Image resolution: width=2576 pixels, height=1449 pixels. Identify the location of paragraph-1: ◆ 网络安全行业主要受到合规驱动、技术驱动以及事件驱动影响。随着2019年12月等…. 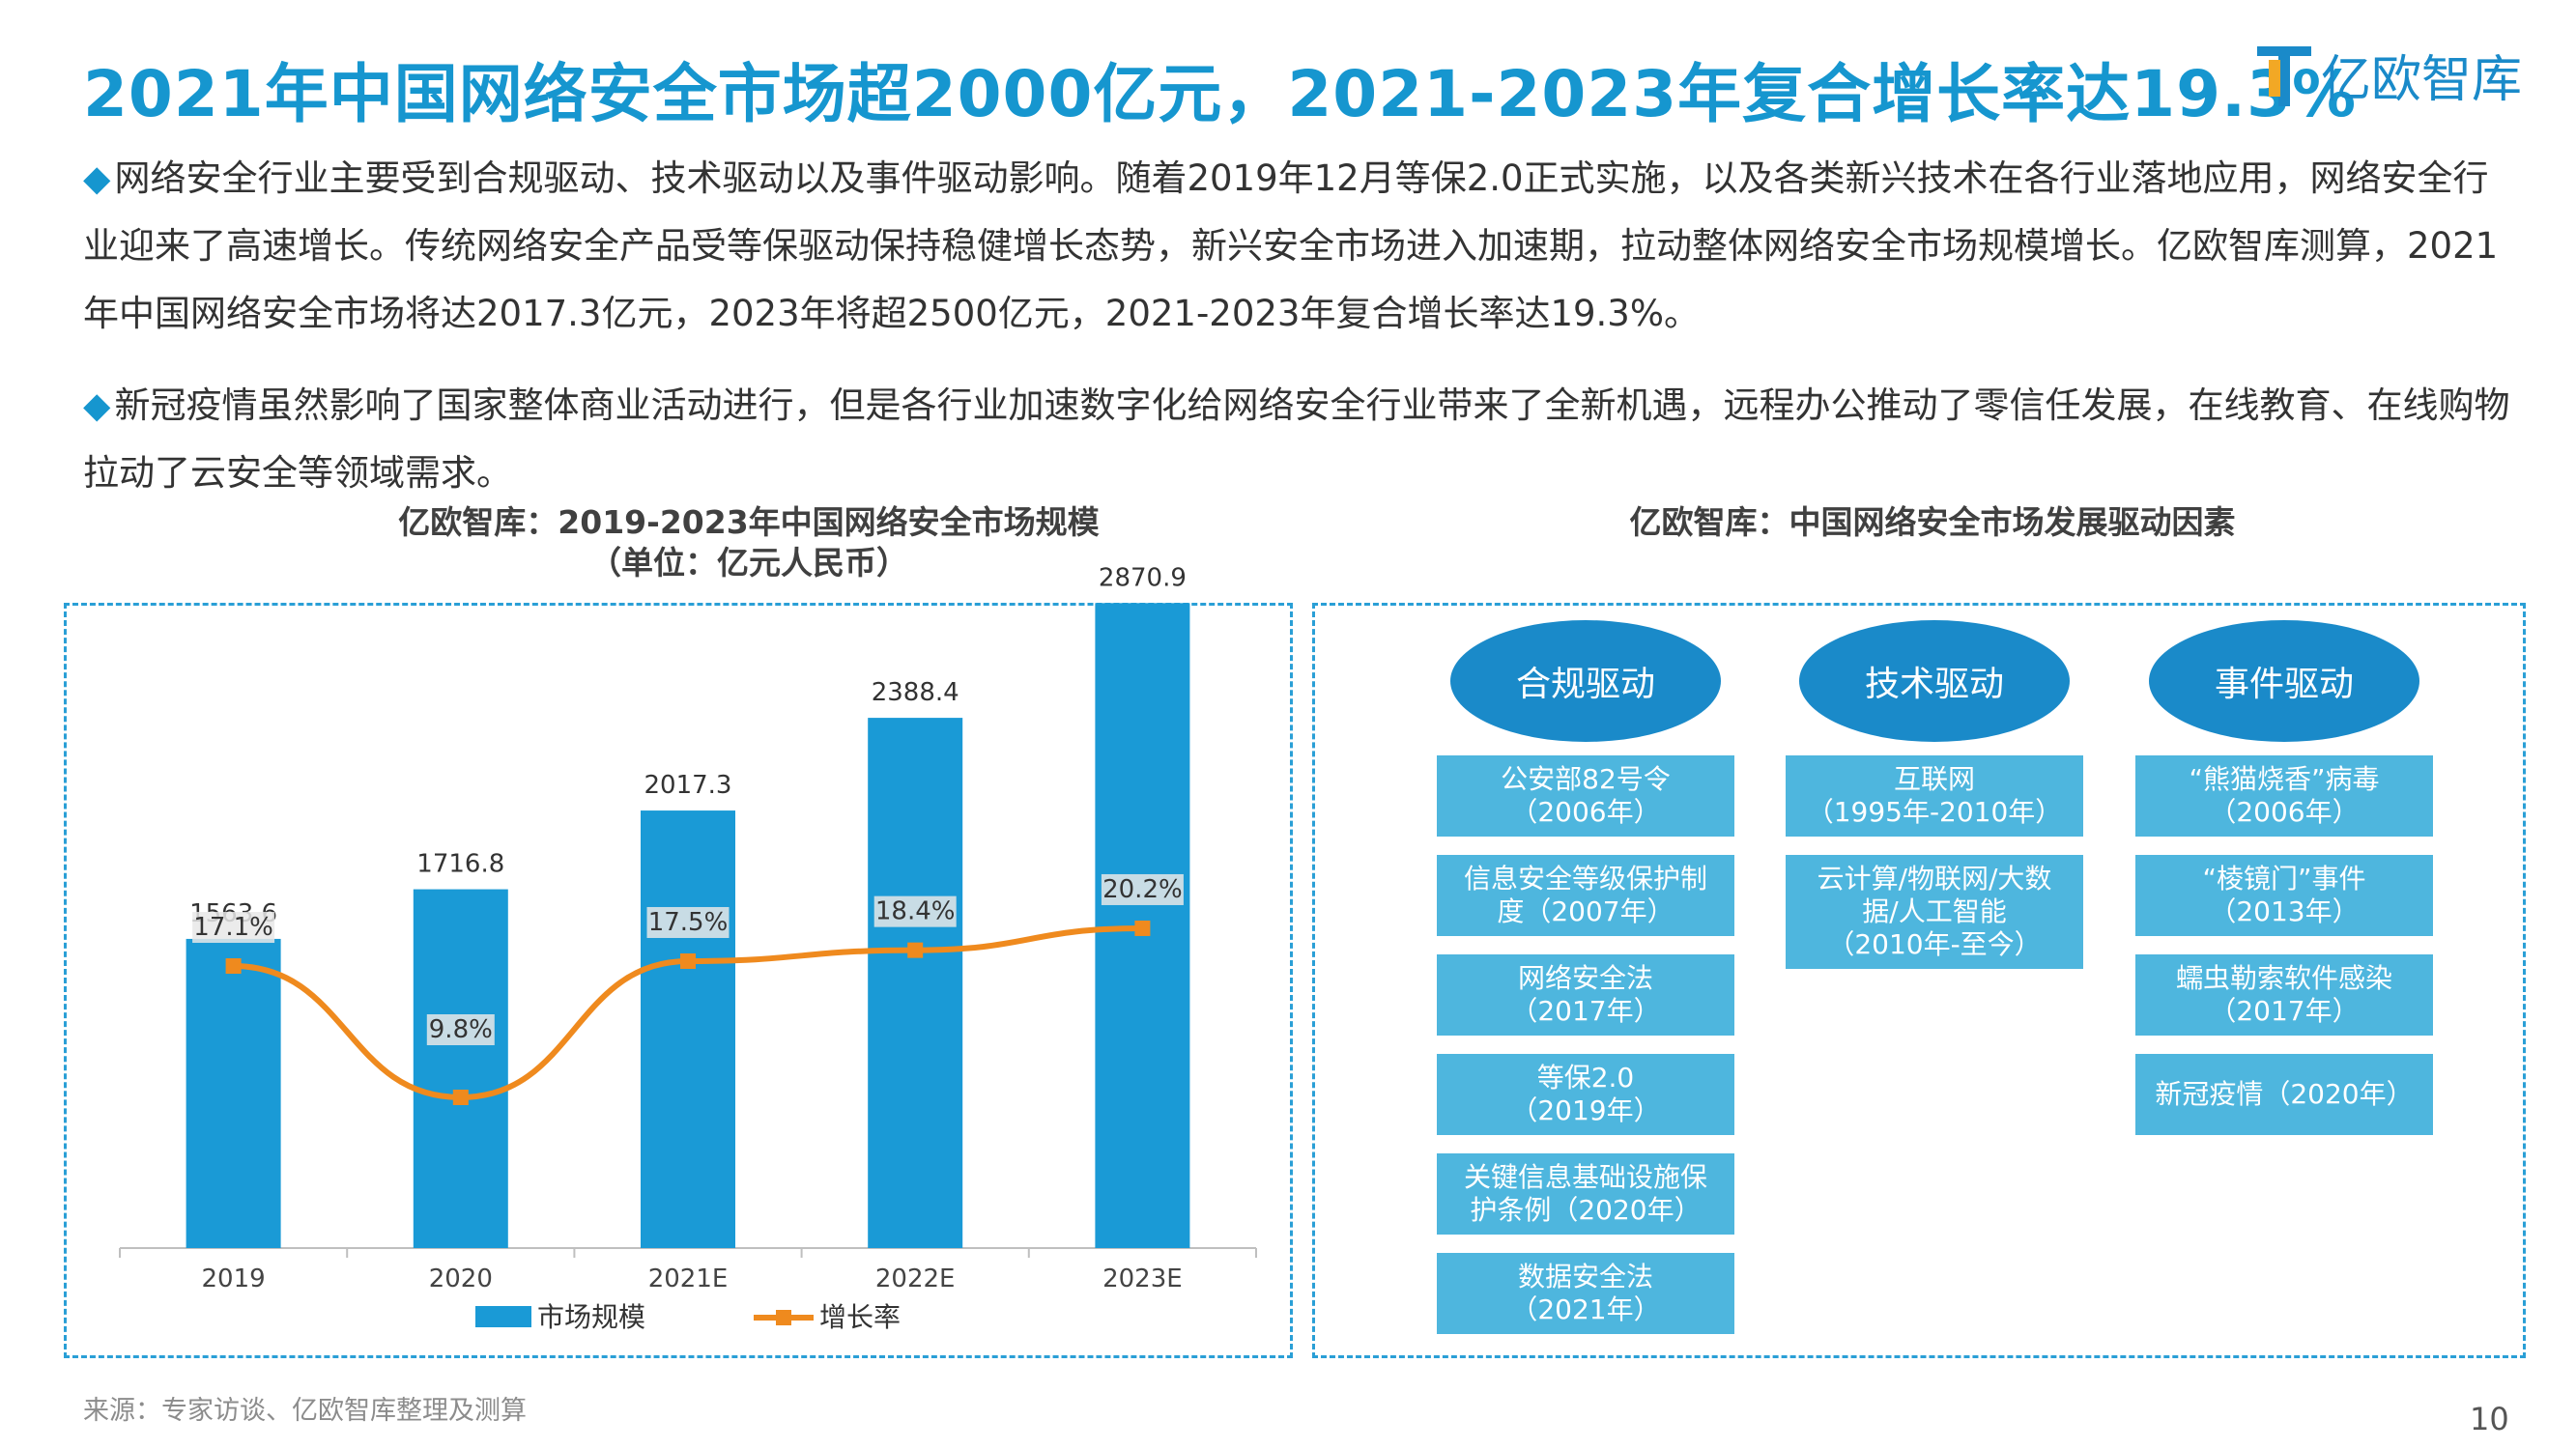
(1301, 246).